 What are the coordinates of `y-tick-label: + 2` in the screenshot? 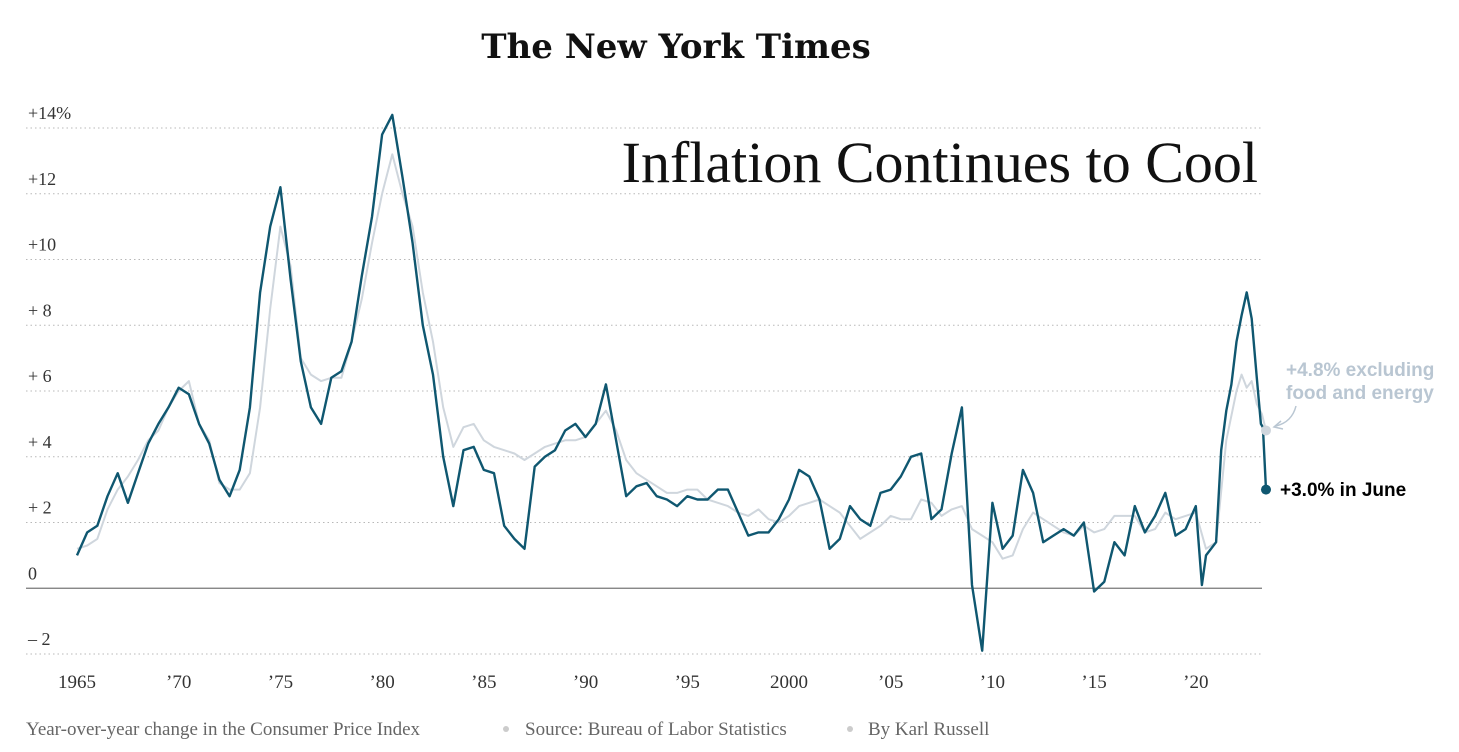 It's located at (40, 508).